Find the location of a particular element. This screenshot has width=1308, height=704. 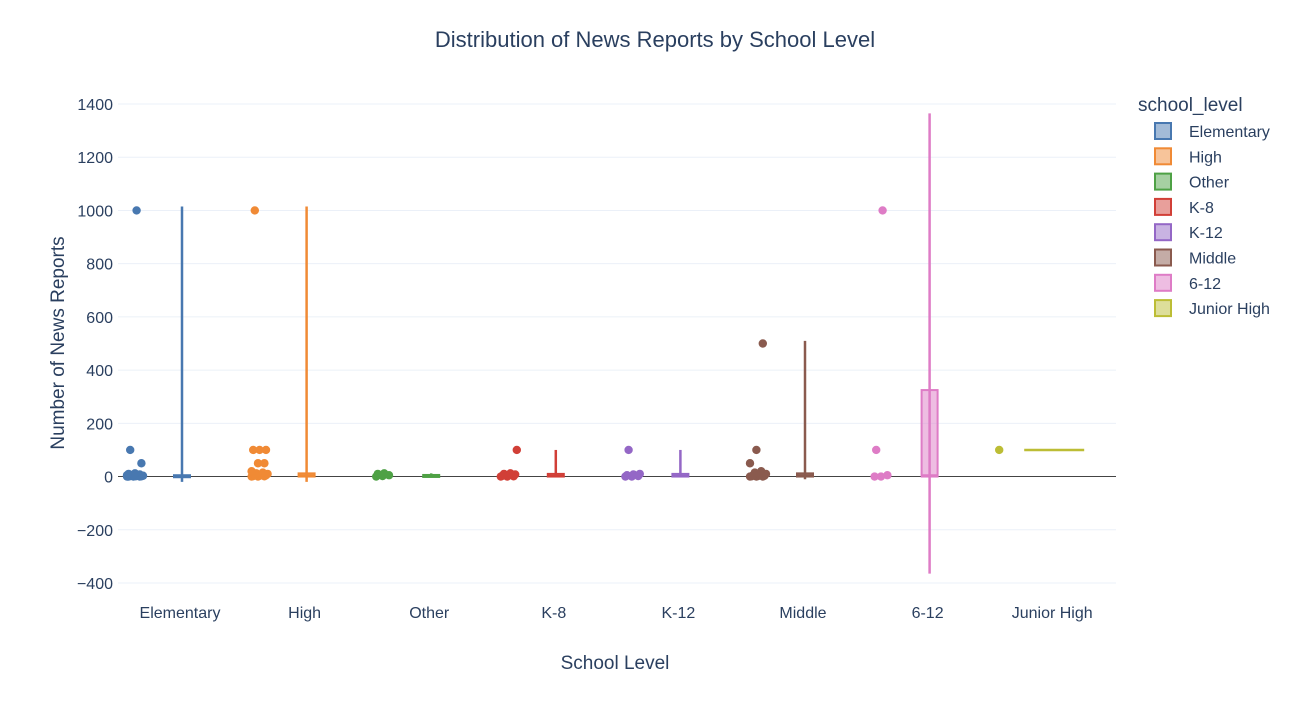

legend-item: K-12 is located at coordinates (1188, 232).